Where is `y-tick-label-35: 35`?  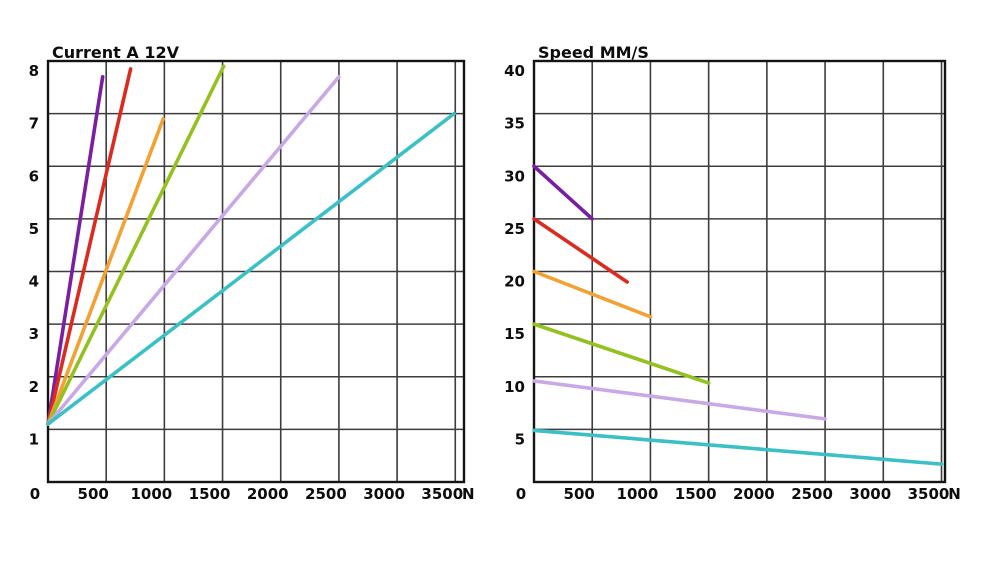 y-tick-label-35: 35 is located at coordinates (514, 124).